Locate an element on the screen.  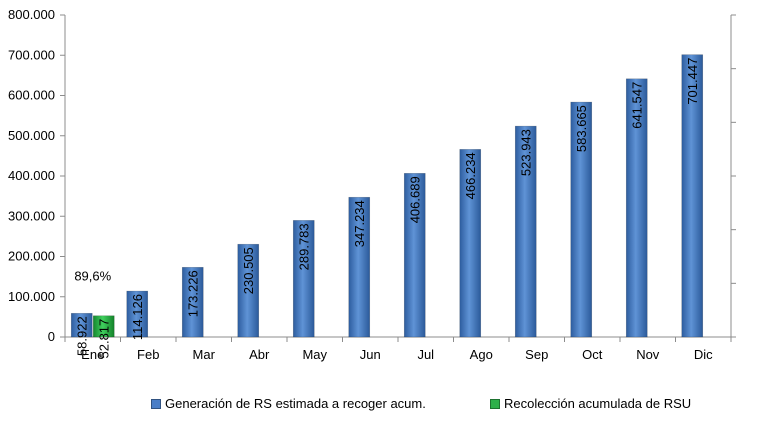
y-tick-label: 400.000 is located at coordinates (31, 175).